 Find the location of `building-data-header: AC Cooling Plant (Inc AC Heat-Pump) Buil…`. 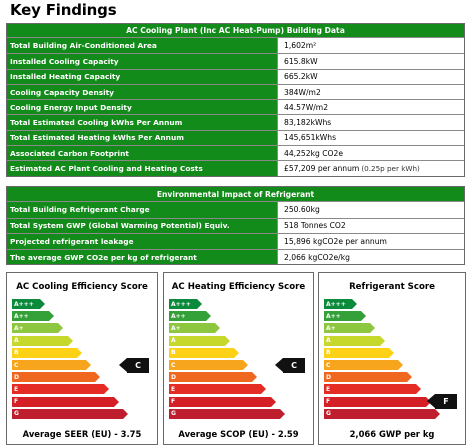

building-data-header: AC Cooling Plant (Inc AC Heat-Pump) Buil… is located at coordinates (235, 31).